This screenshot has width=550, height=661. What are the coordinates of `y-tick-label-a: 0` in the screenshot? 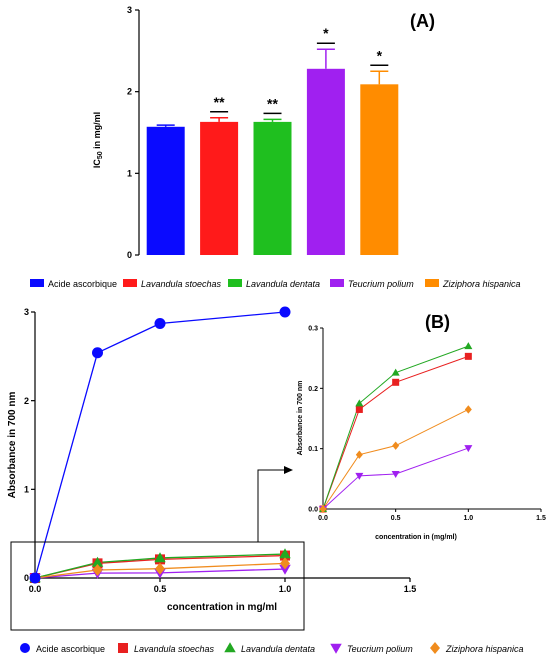 It's located at (129, 255).